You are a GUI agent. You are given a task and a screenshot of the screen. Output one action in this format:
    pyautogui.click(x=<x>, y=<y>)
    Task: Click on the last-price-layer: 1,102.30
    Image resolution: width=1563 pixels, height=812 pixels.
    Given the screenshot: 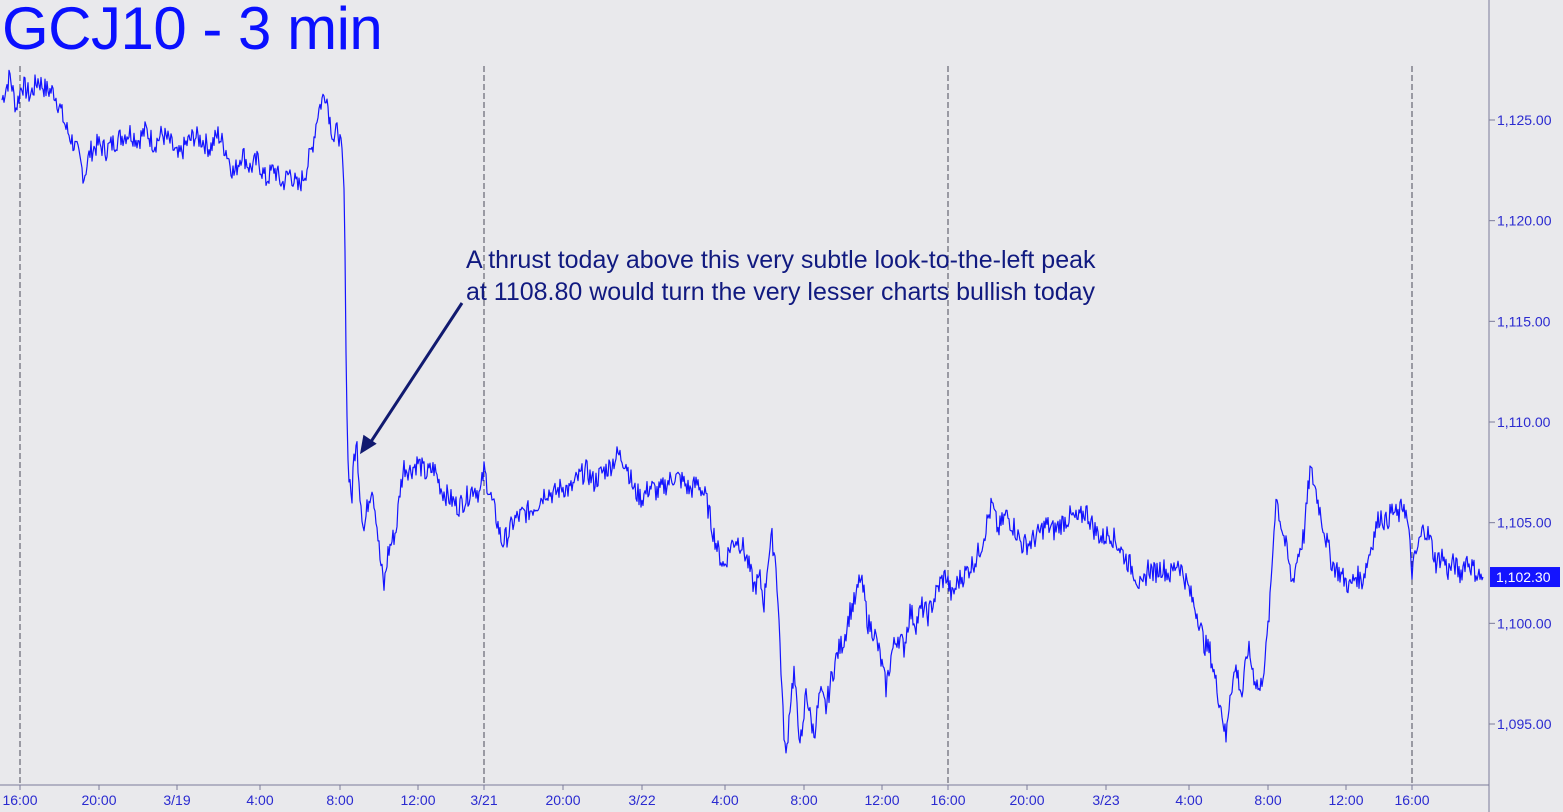 What is the action you would take?
    pyautogui.click(x=1525, y=577)
    